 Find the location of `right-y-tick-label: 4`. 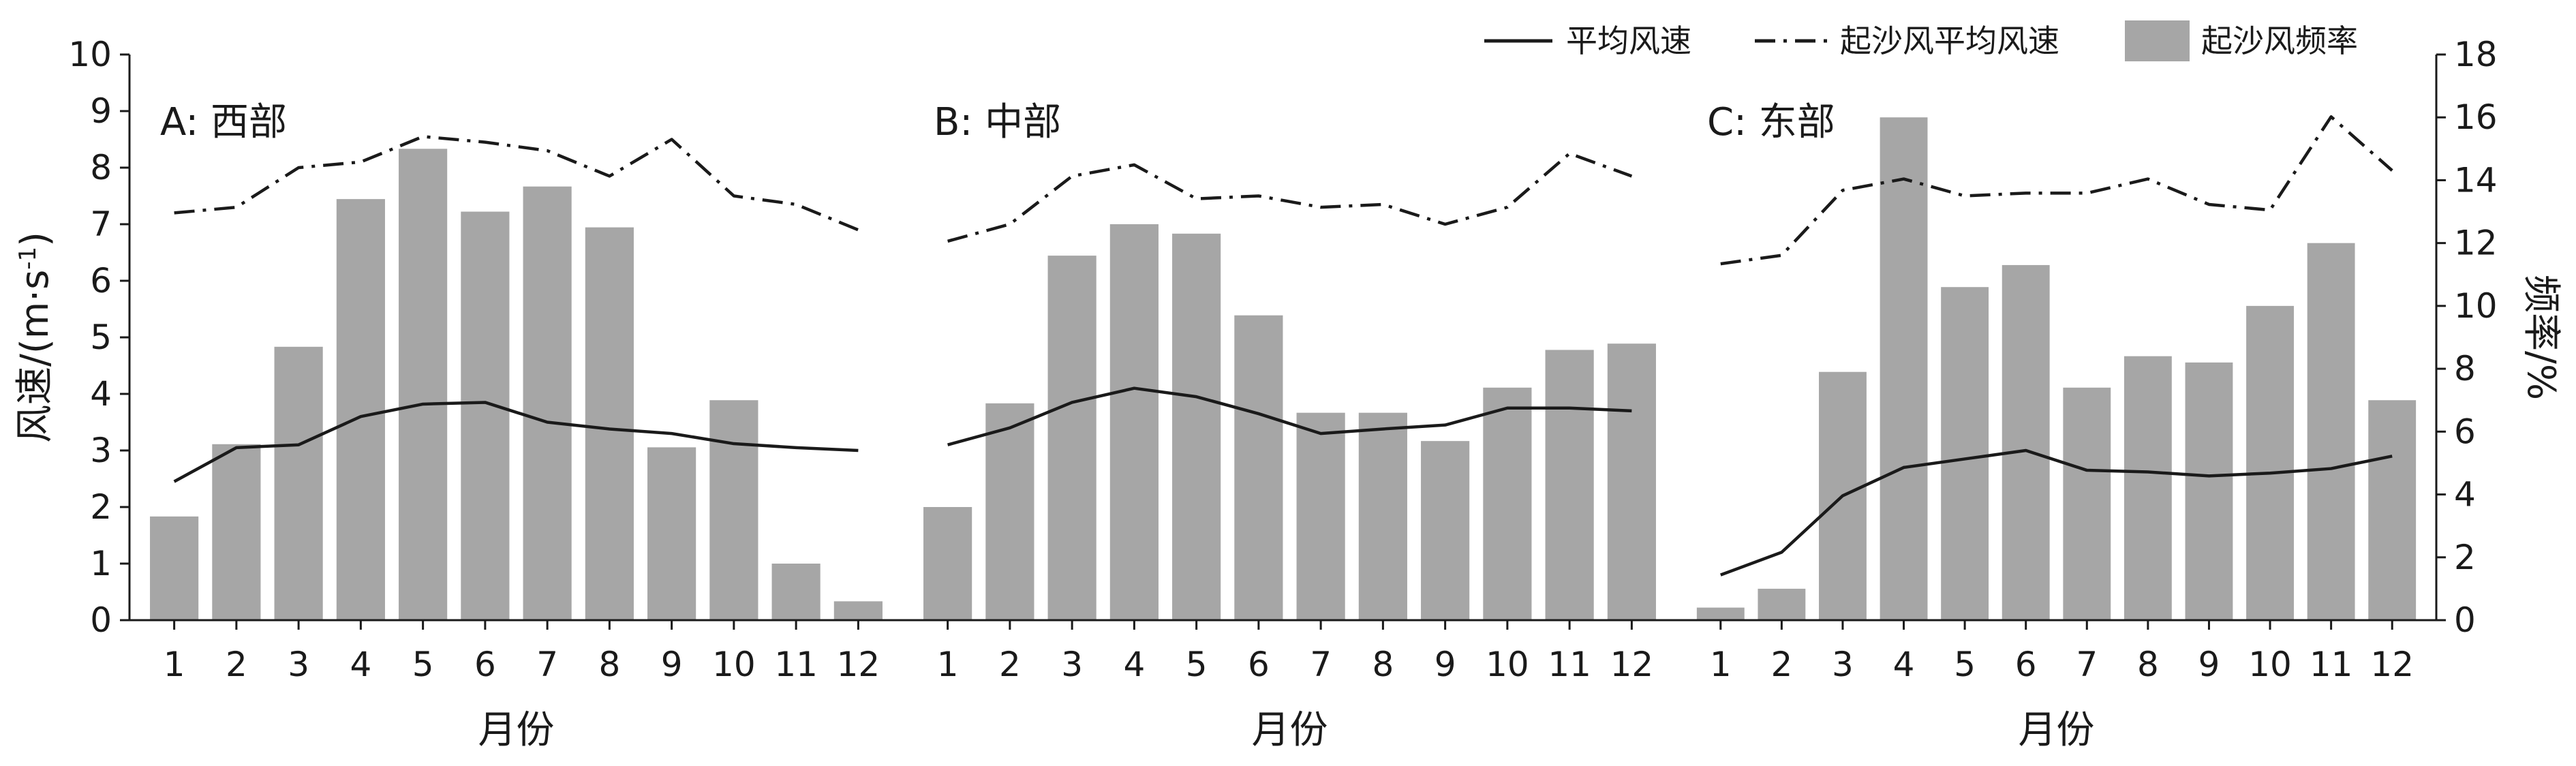

right-y-tick-label: 4 is located at coordinates (2465, 495).